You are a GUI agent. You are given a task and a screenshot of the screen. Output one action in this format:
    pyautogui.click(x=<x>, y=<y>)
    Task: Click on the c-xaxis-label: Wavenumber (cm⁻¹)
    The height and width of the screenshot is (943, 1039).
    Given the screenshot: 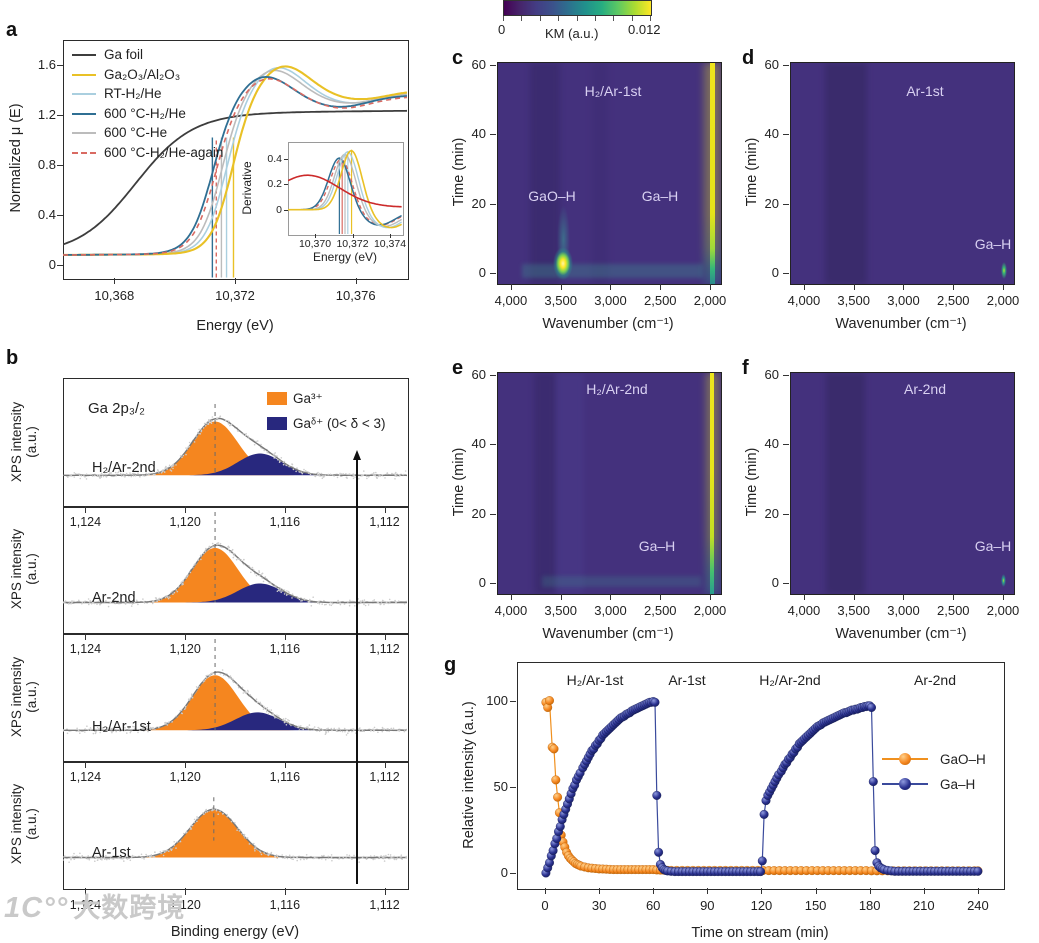 What is the action you would take?
    pyautogui.click(x=608, y=324)
    